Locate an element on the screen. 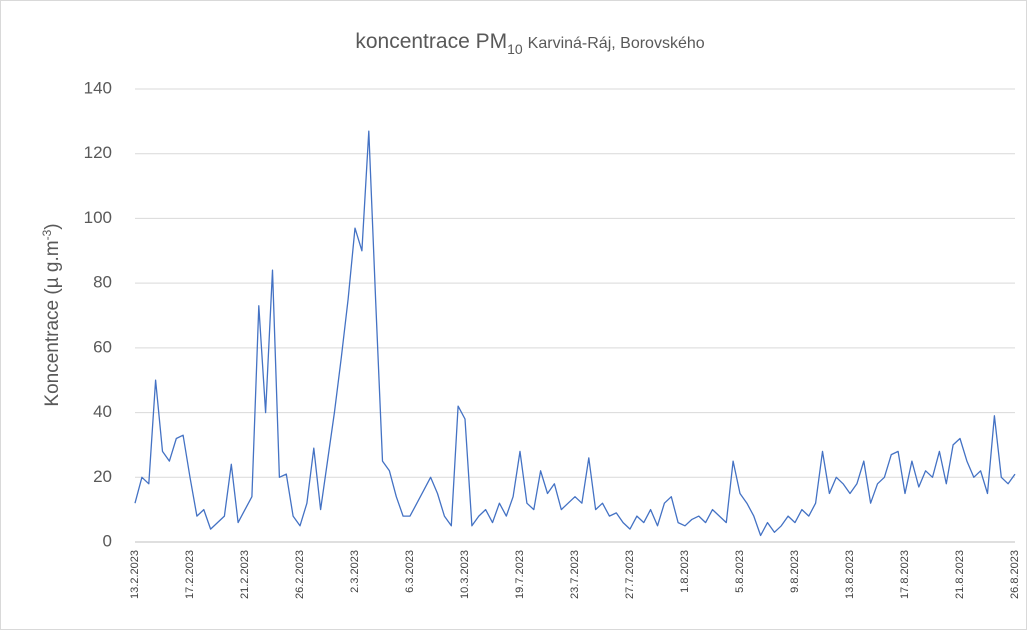 The width and height of the screenshot is (1027, 630). y-tick-label: 120 is located at coordinates (98, 152).